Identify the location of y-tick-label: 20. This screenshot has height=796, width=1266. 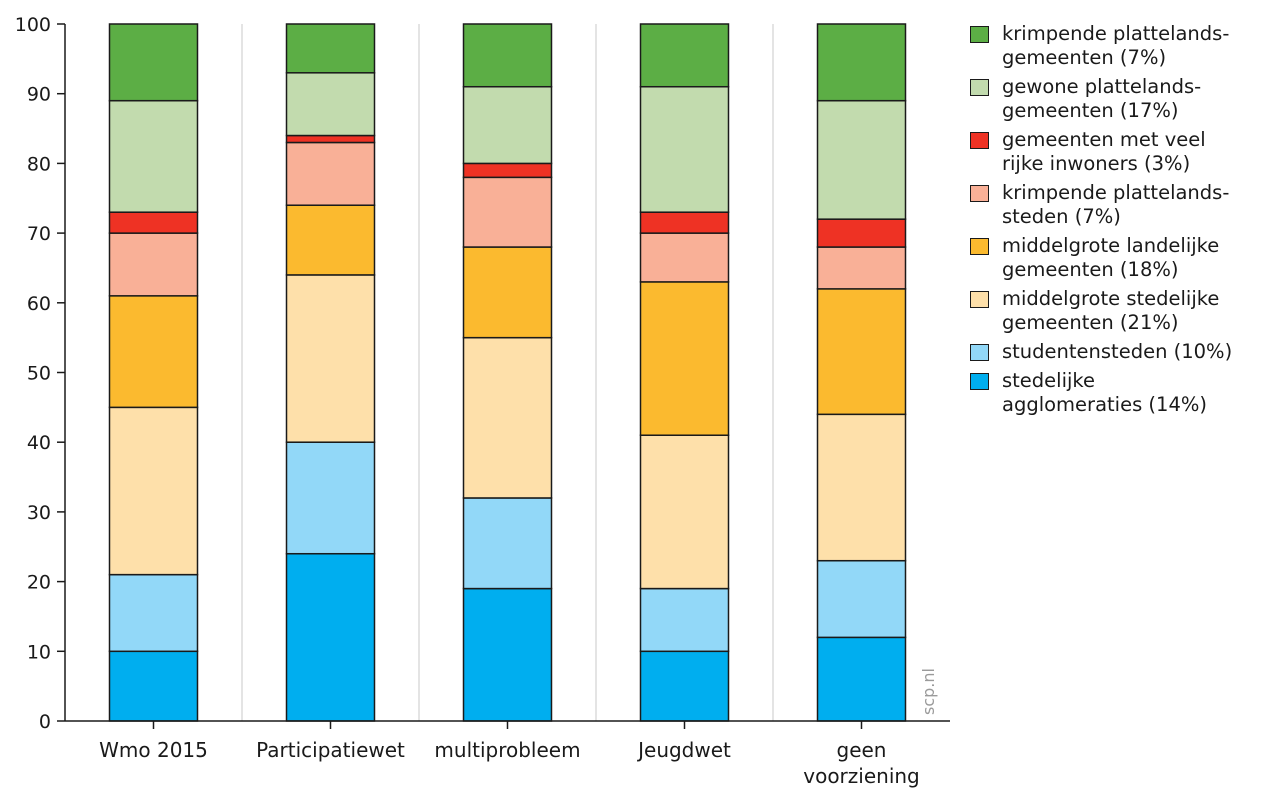
(39, 583).